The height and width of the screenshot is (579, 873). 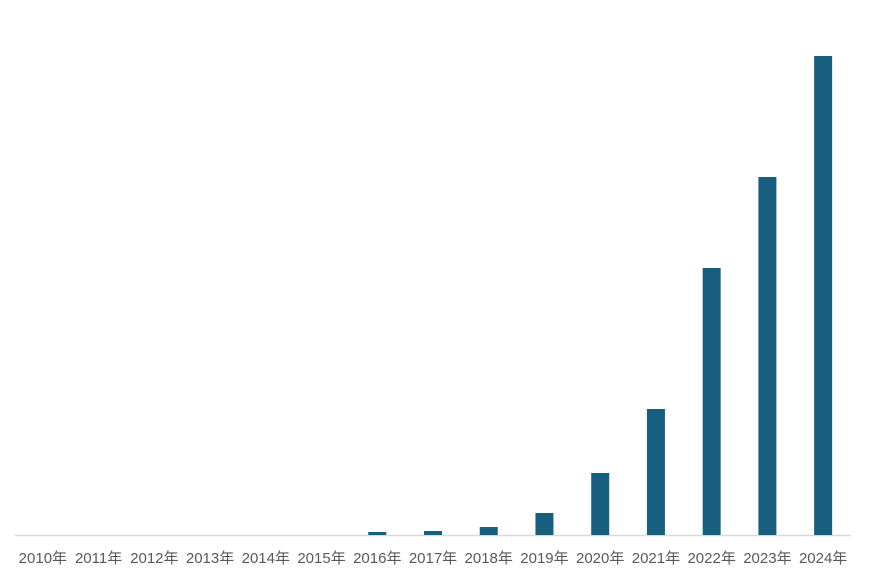 I want to click on x-tick-label: 2019年, so click(x=544, y=558).